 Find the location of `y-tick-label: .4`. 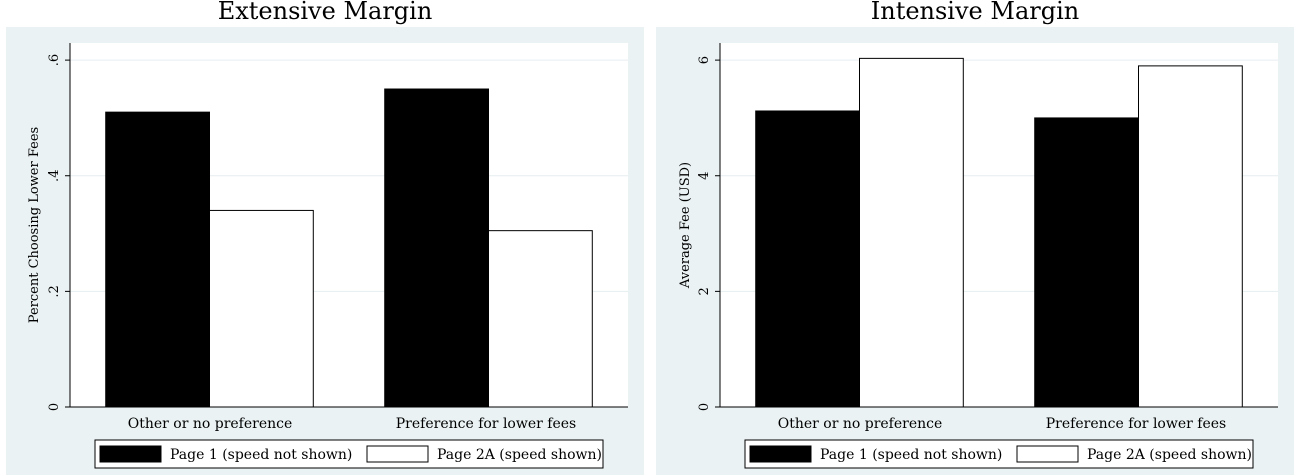

y-tick-label: .4 is located at coordinates (54, 176).